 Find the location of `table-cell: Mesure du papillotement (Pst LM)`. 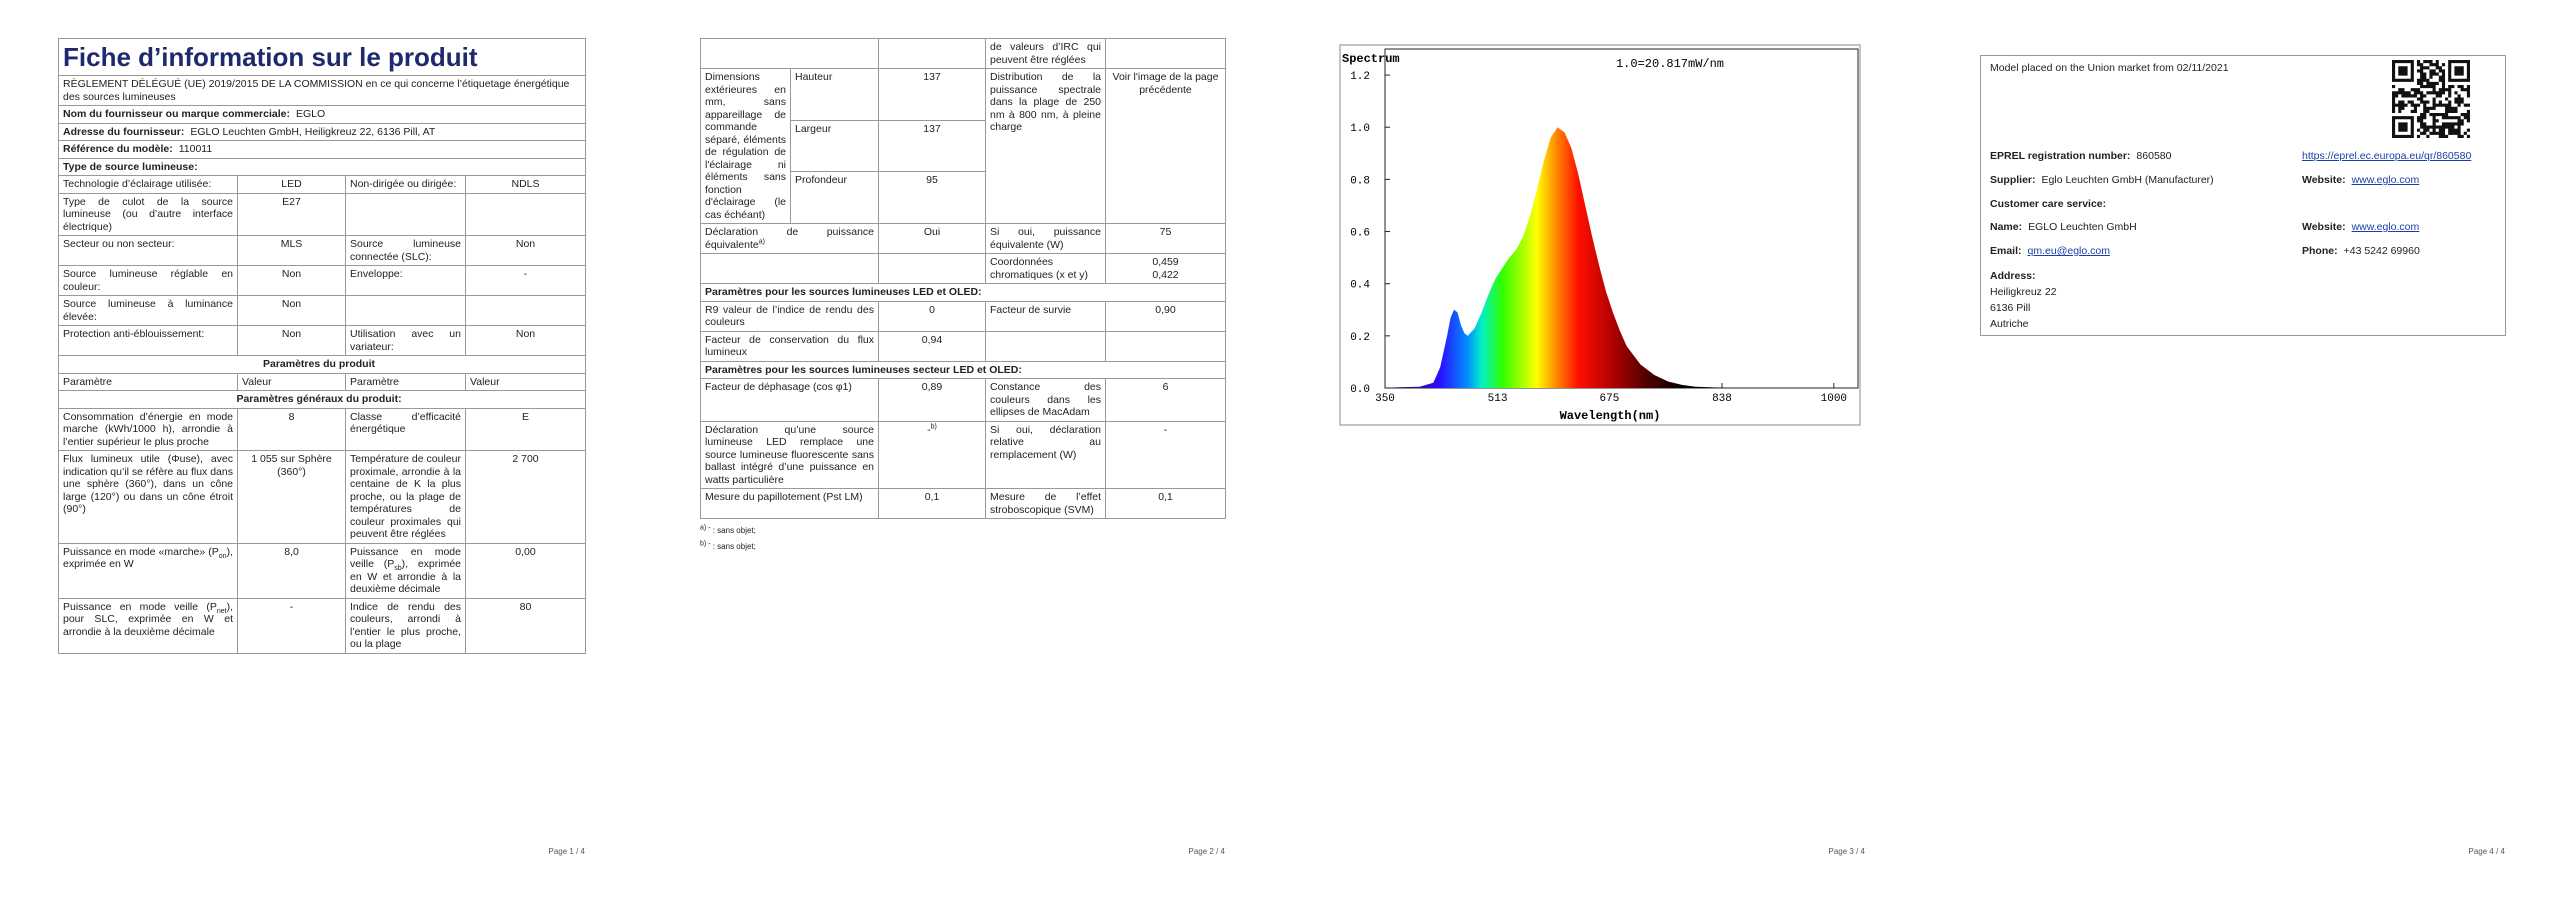

table-cell: Mesure du papillotement (Pst LM) is located at coordinates (789, 503).